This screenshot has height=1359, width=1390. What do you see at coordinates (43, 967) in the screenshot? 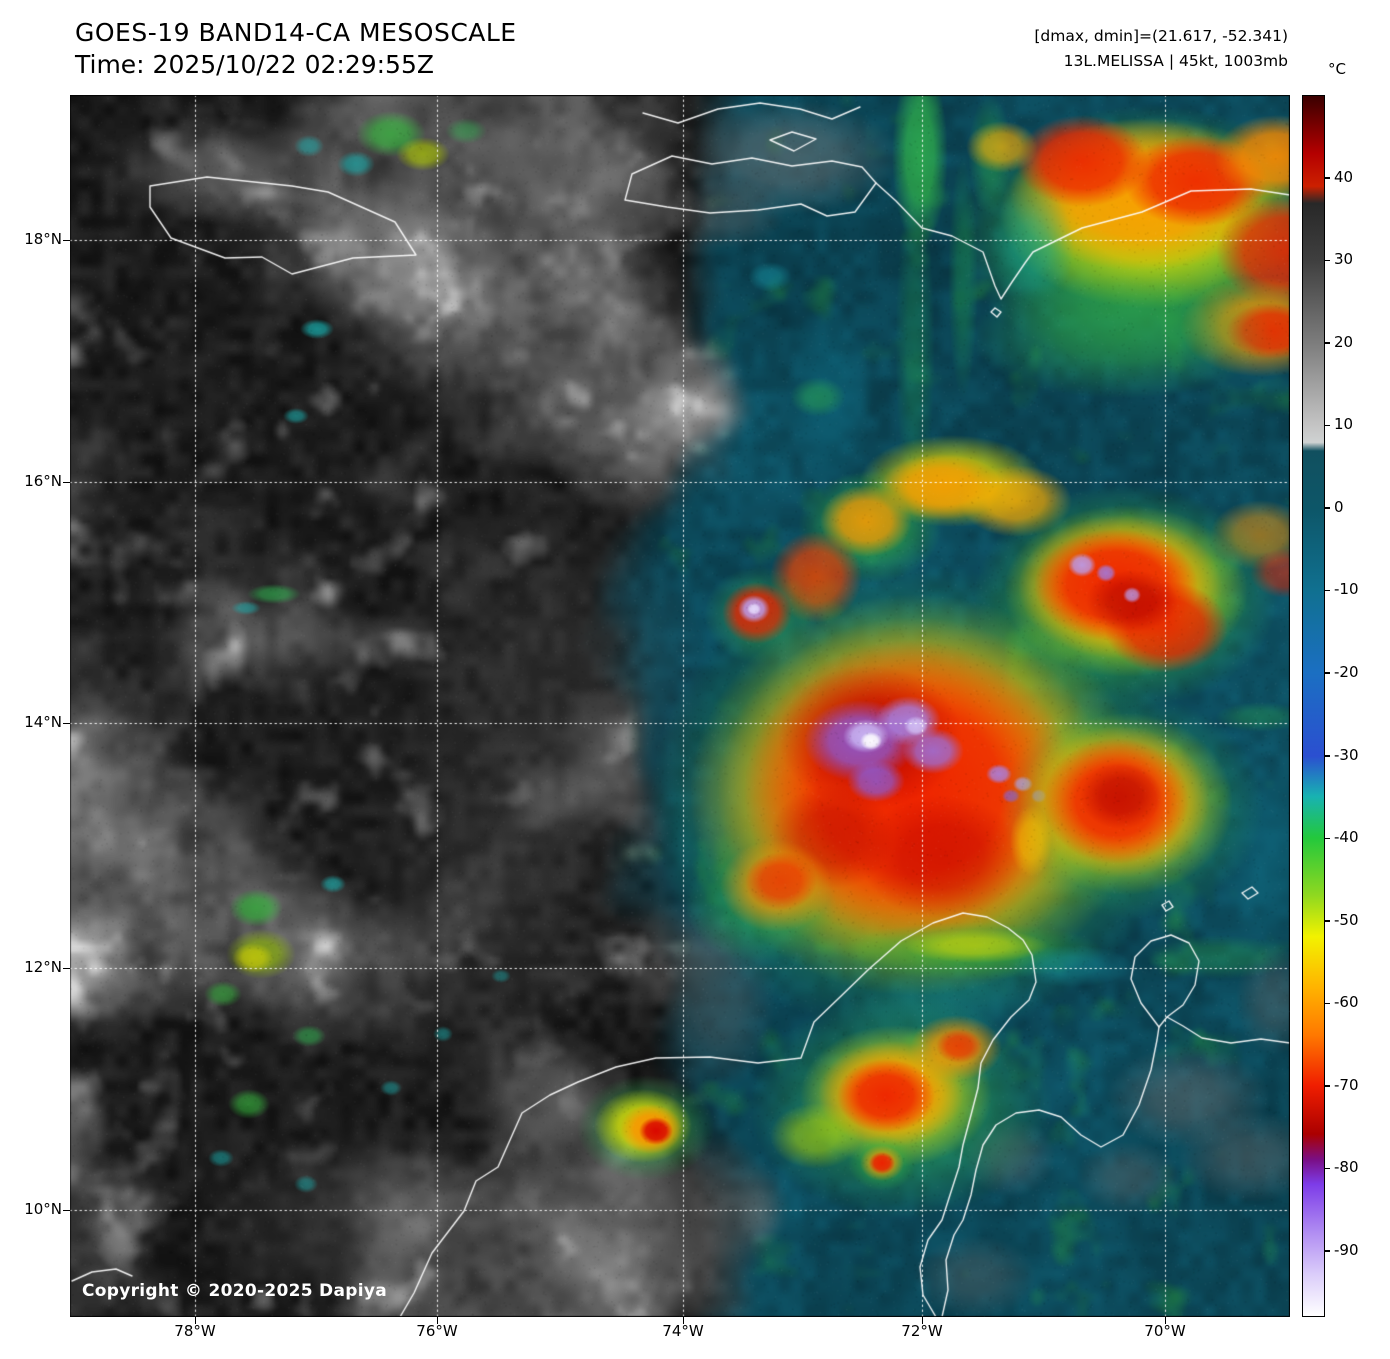
I see `lat-tick-label: 12°N` at bounding box center [43, 967].